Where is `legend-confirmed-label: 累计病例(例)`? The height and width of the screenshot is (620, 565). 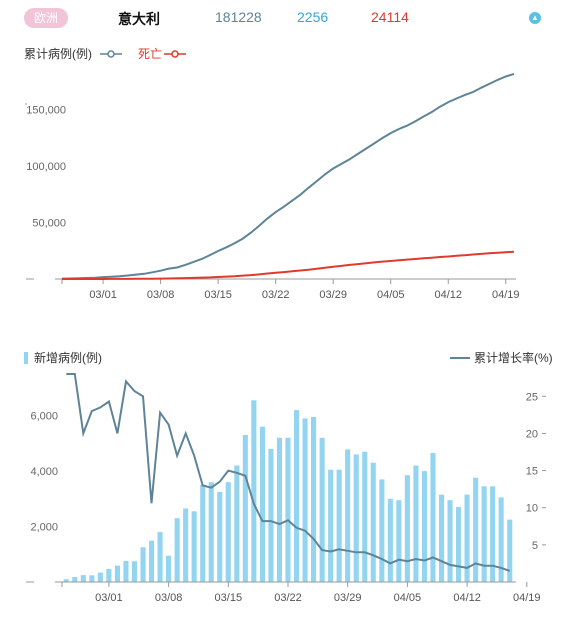
legend-confirmed-label: 累计病例(例) is located at coordinates (58, 53).